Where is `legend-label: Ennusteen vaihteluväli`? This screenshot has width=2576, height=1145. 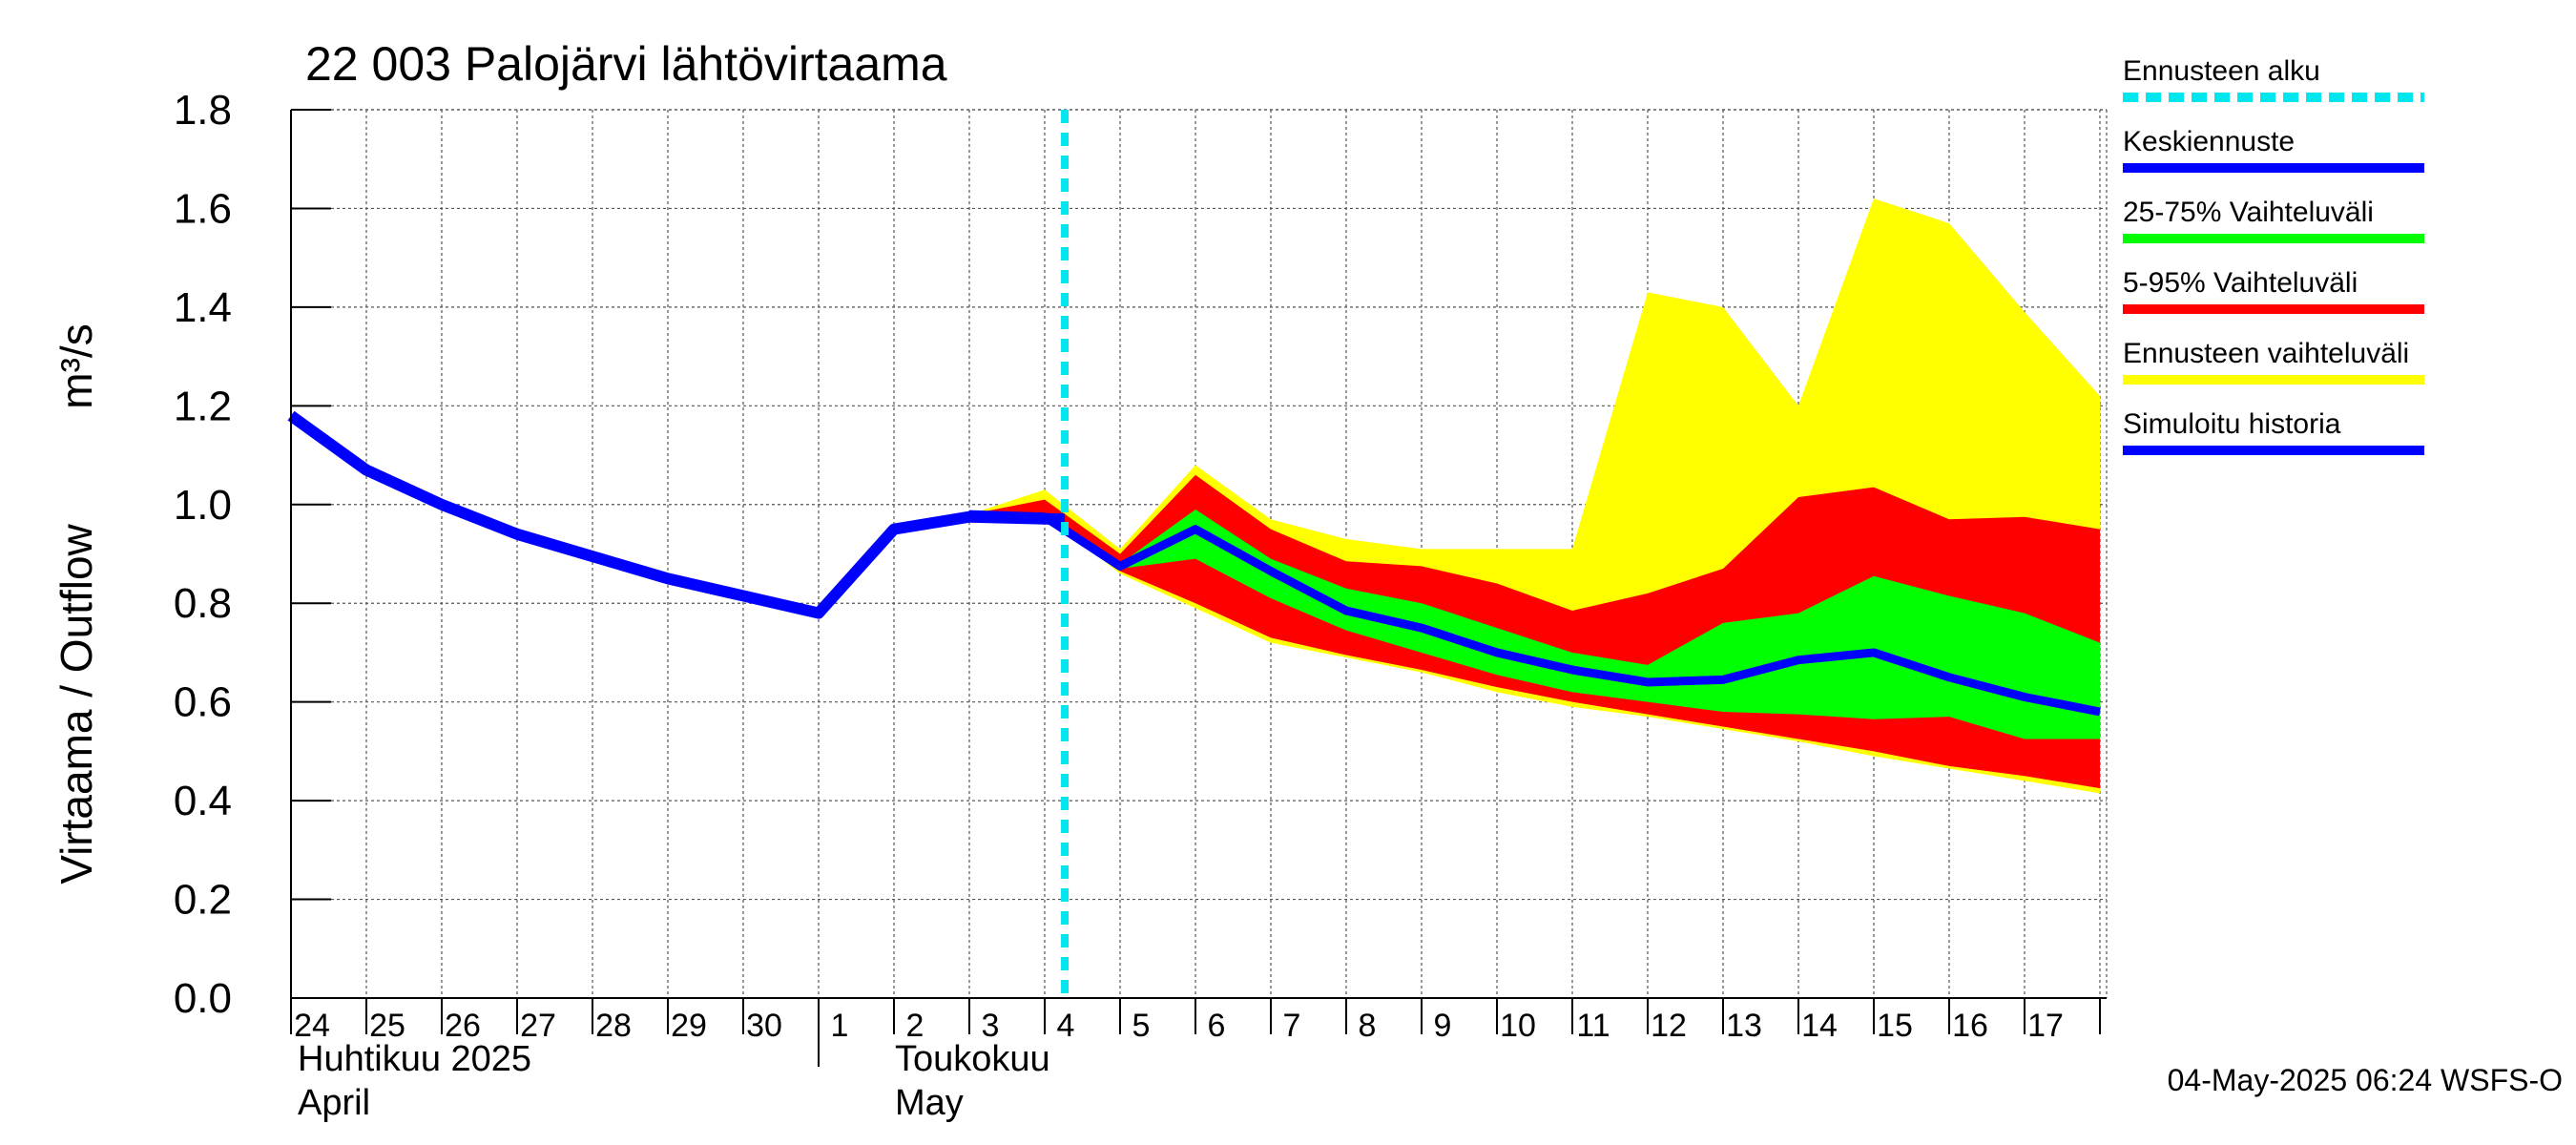
legend-label: Ennusteen vaihteluväli is located at coordinates (2266, 353).